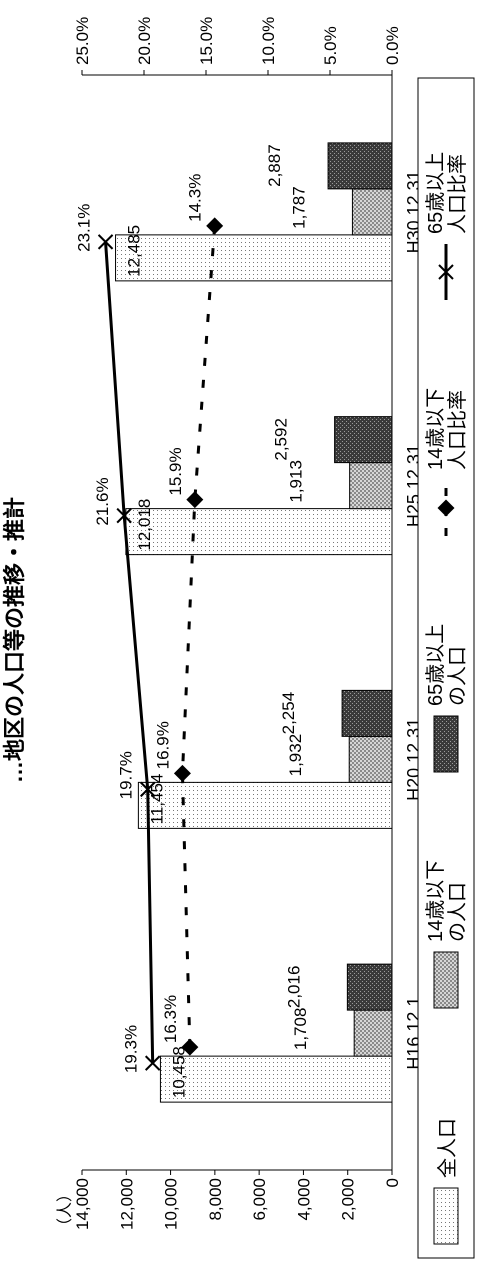 The width and height of the screenshot is (478, 1280). I want to click on under-14-ratio-label: 16.3%, so click(170, 1019).